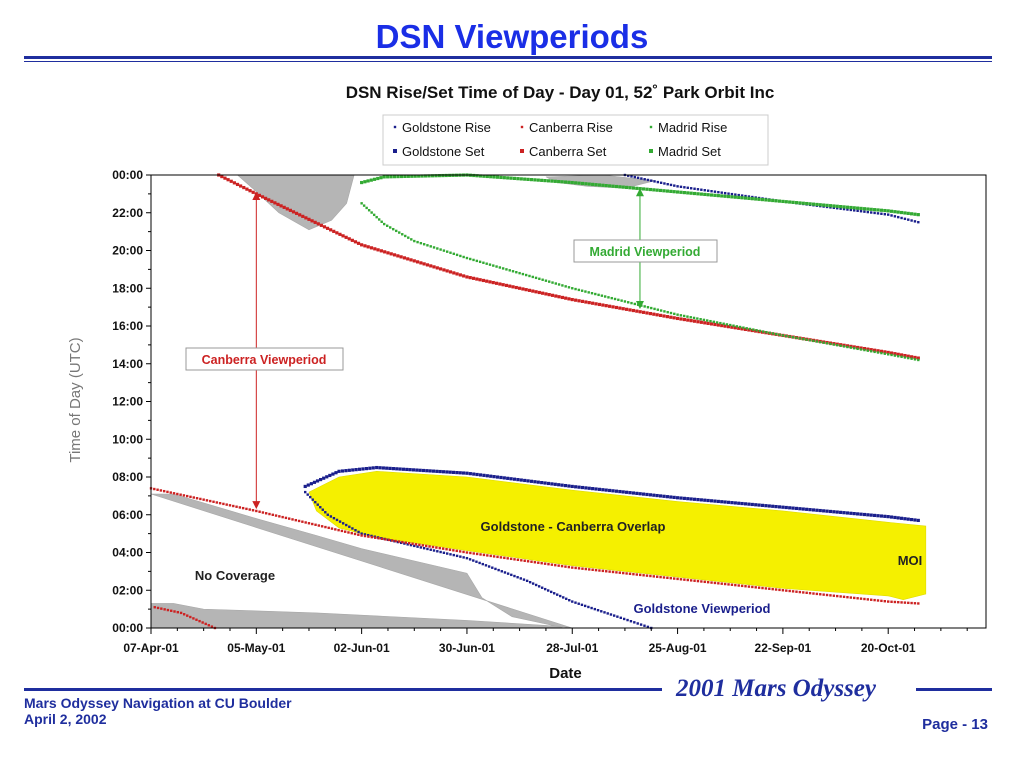 This screenshot has height=768, width=1024. What do you see at coordinates (127, 213) in the screenshot?
I see `y-tick-label: 22:00` at bounding box center [127, 213].